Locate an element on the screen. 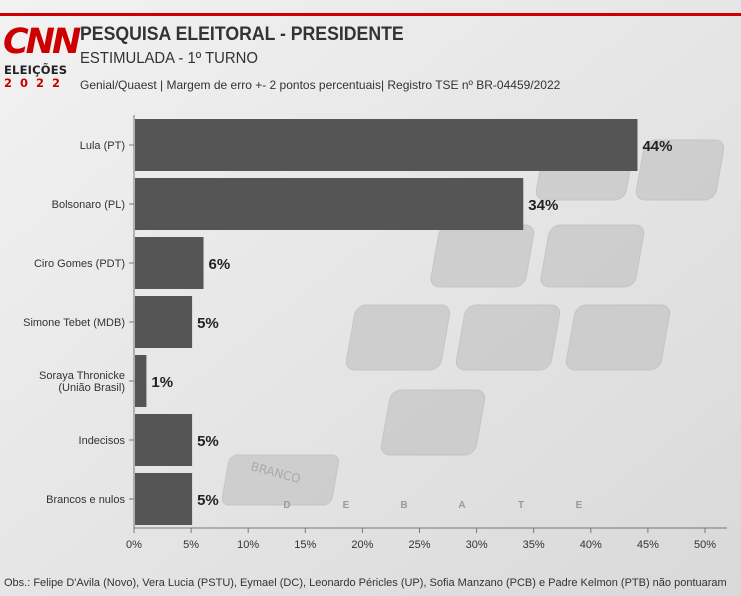  watermark-letter: A is located at coordinates (461, 505).